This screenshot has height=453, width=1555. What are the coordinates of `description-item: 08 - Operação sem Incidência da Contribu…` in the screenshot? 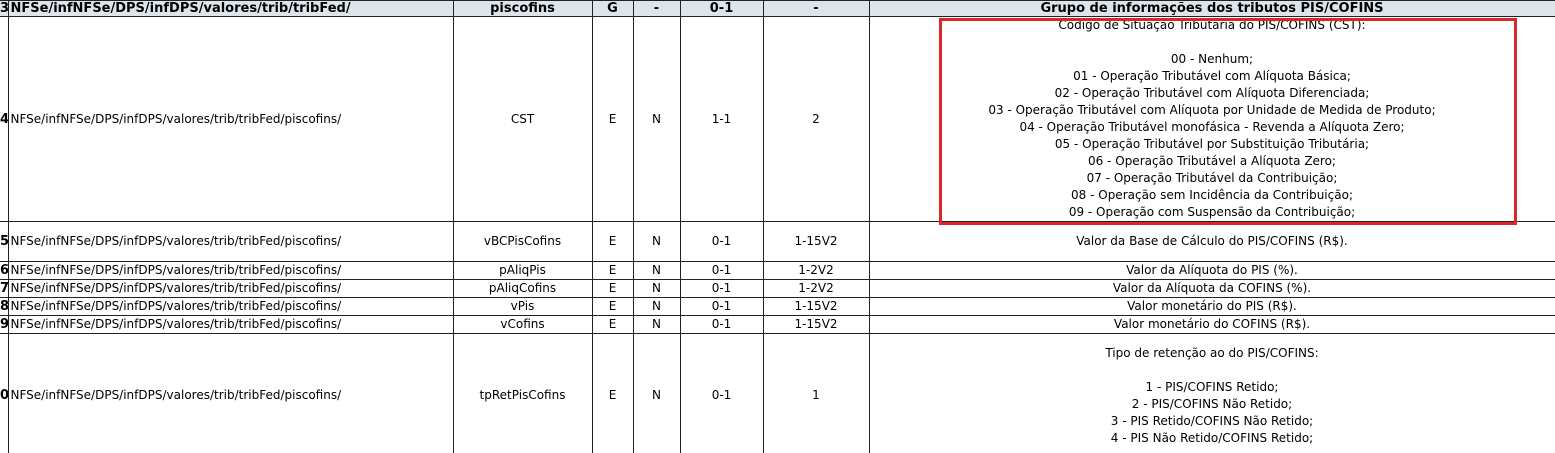 It's located at (1212, 195).